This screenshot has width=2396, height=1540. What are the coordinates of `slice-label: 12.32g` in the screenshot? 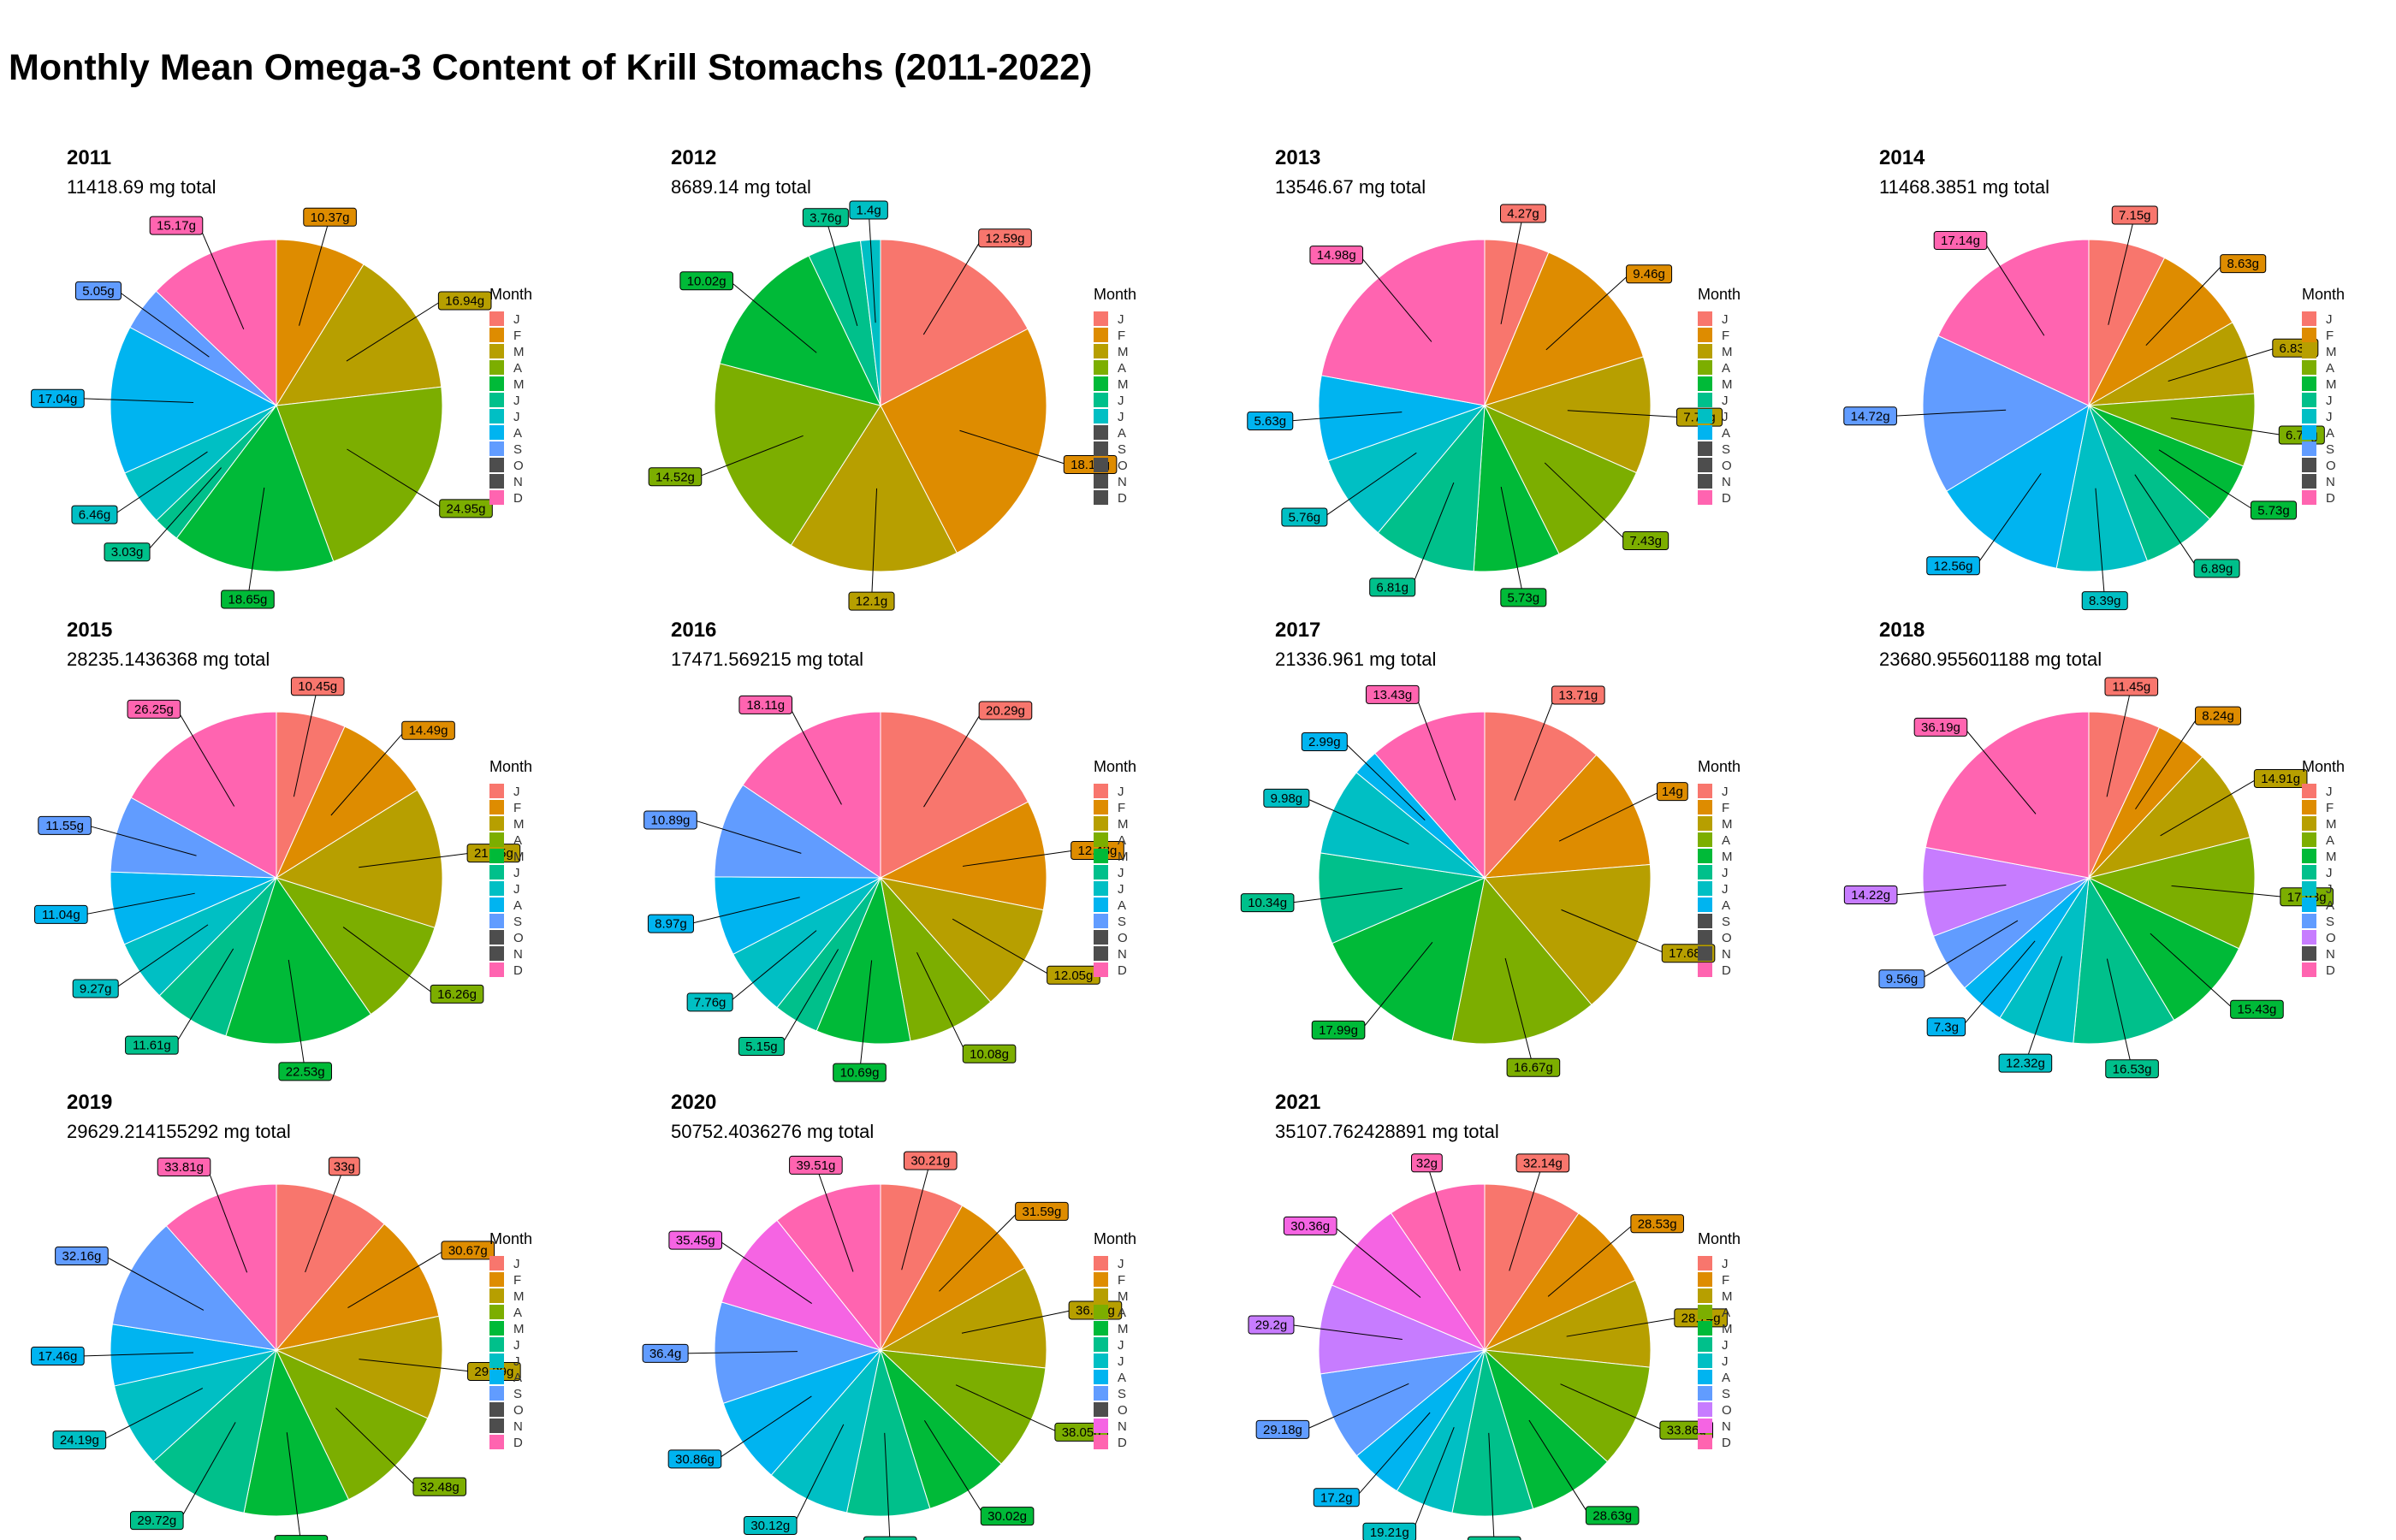 It's located at (2025, 1064).